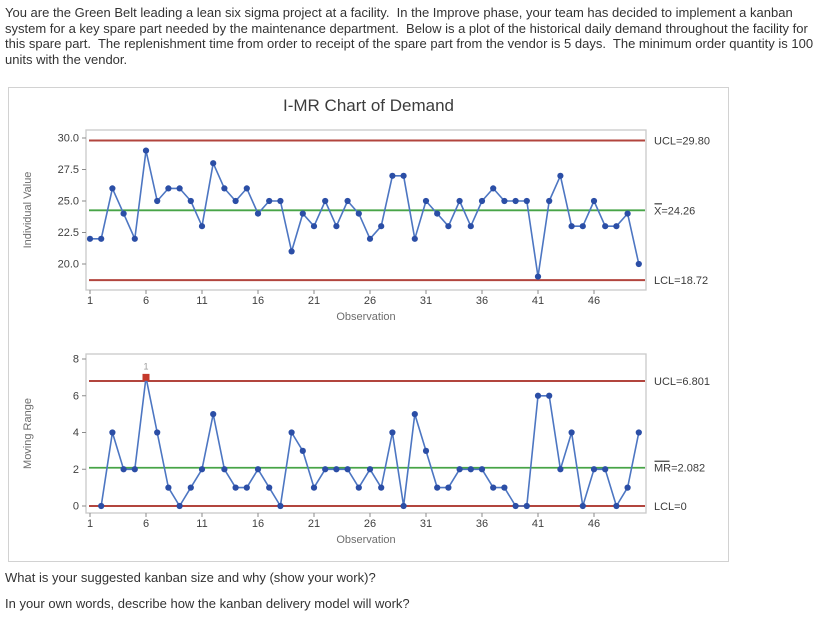 Image resolution: width=829 pixels, height=623 pixels. I want to click on ooc-point, so click(146, 377).